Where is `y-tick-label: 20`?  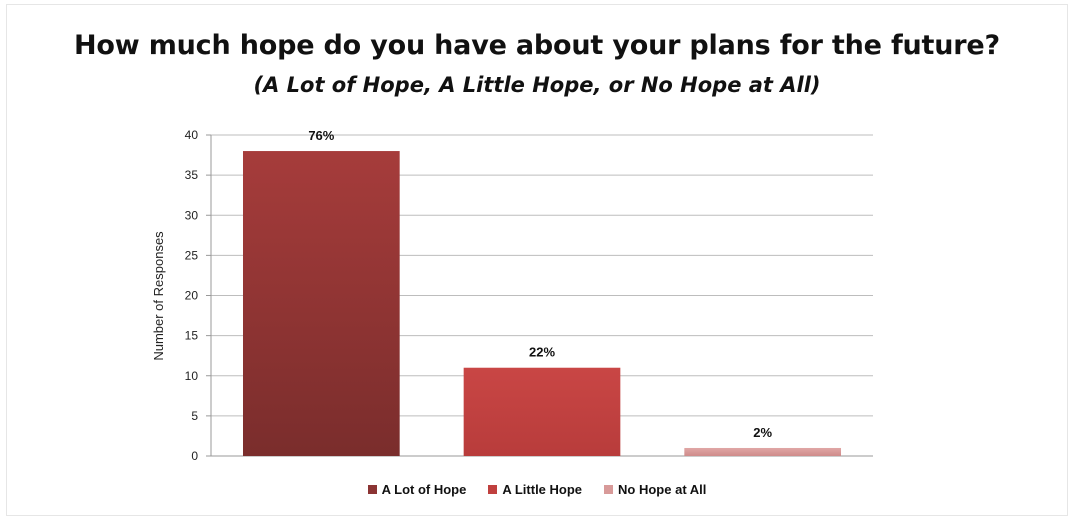
y-tick-label: 20 is located at coordinates (192, 296).